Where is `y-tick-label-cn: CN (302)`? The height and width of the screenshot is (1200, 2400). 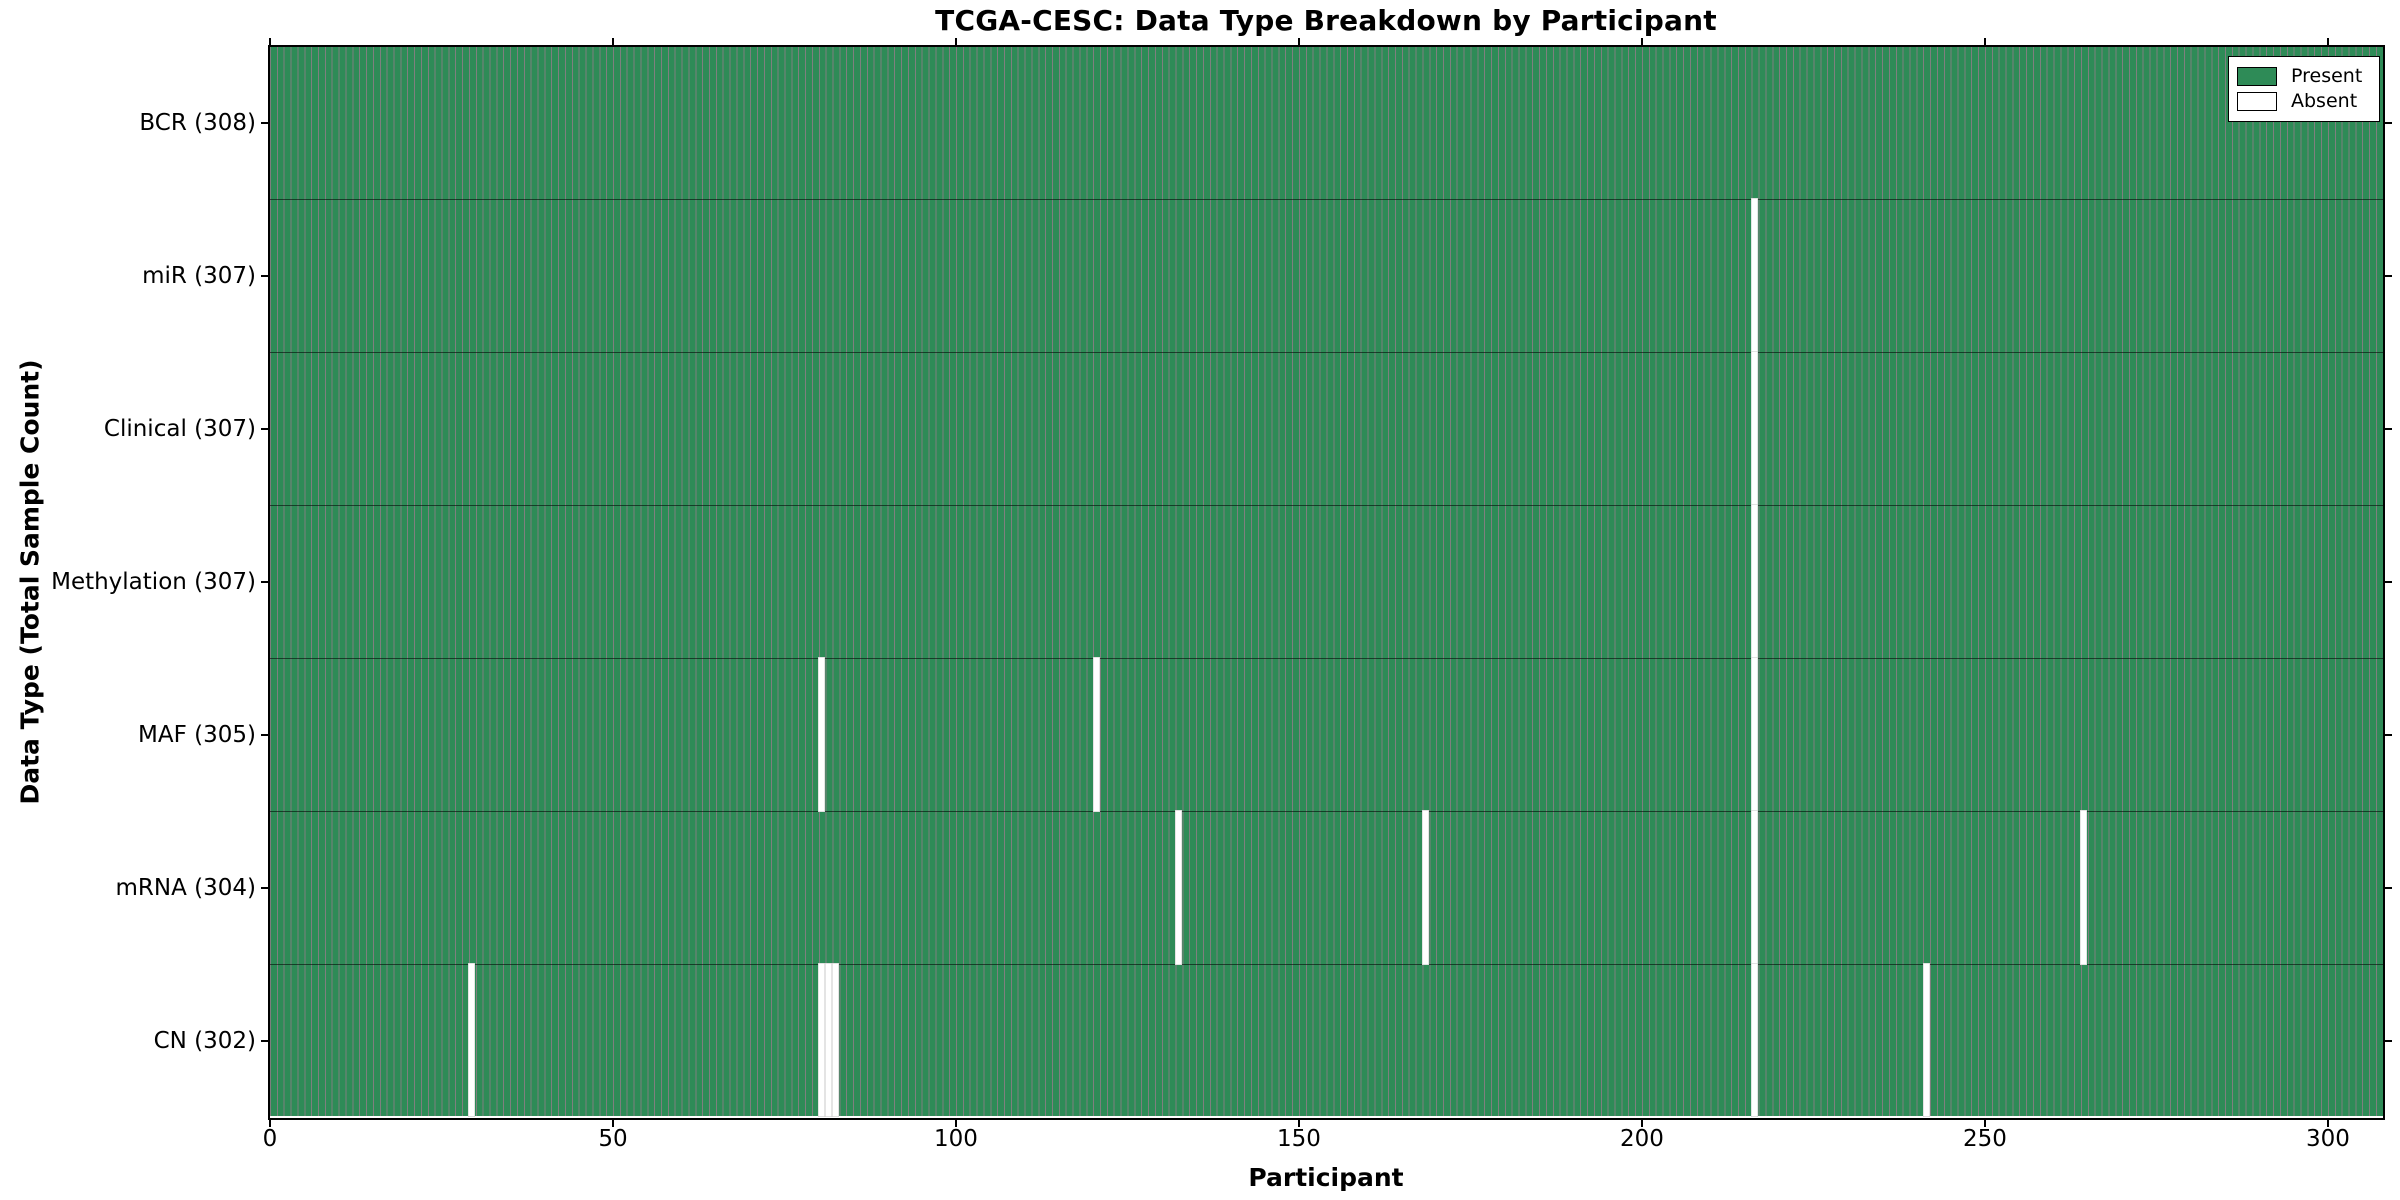
y-tick-label-cn: CN (302) is located at coordinates (204, 1040).